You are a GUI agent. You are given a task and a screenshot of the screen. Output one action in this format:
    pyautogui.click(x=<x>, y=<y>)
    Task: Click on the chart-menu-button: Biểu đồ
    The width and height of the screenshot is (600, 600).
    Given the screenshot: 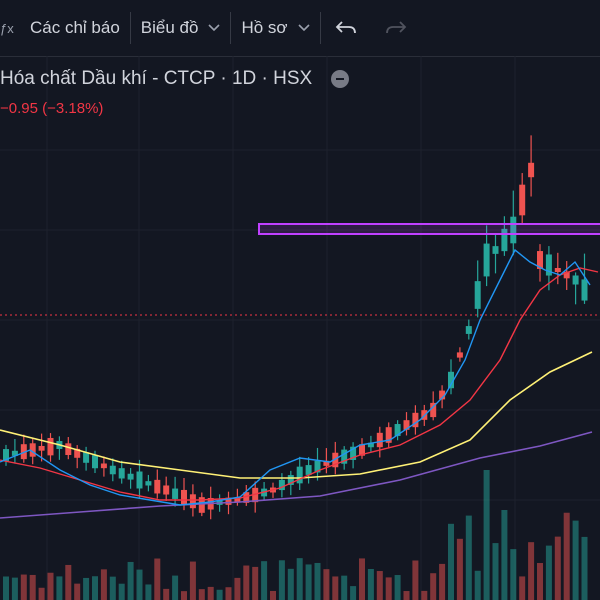 What is the action you would take?
    pyautogui.click(x=181, y=28)
    